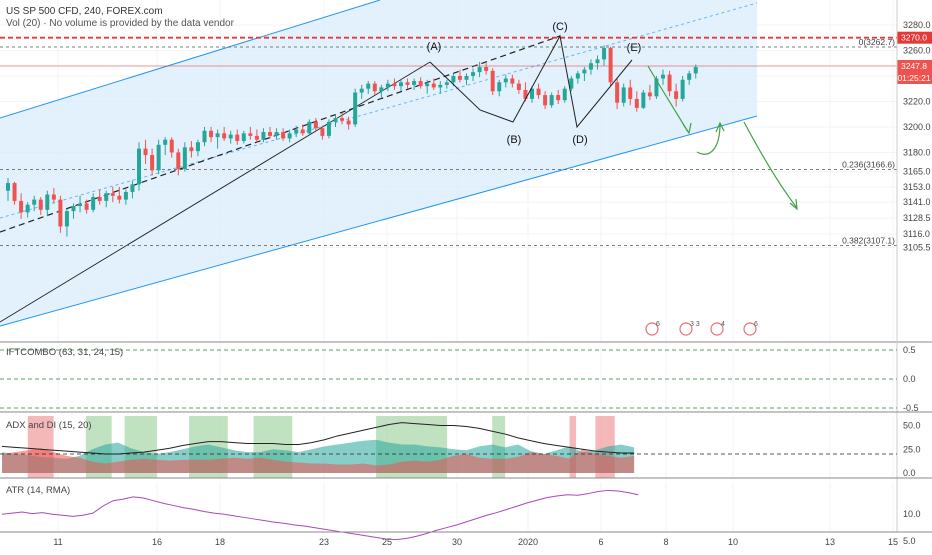 The image size is (932, 555). I want to click on x-tick-label: 25, so click(387, 542).